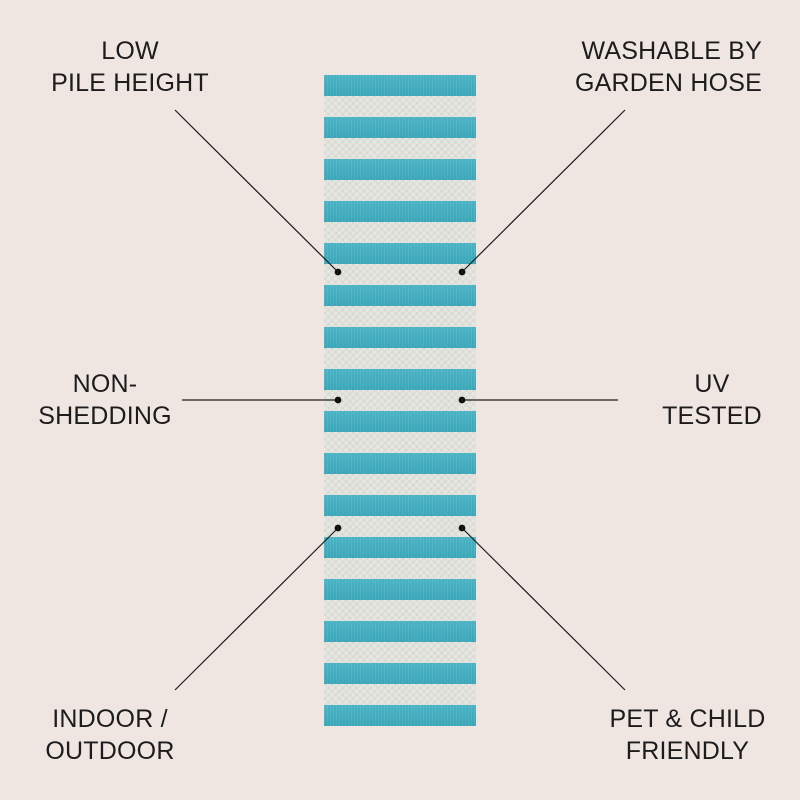  What do you see at coordinates (712, 384) in the screenshot?
I see `callout-line: UV` at bounding box center [712, 384].